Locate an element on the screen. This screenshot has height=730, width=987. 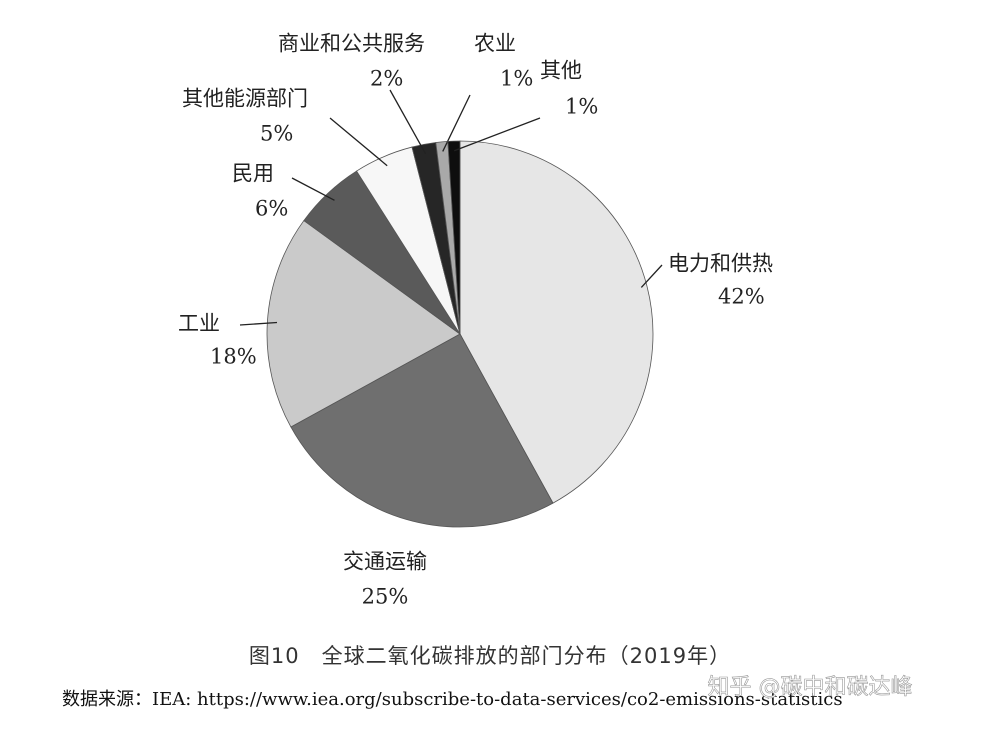
value-label: 18% is located at coordinates (233, 357).